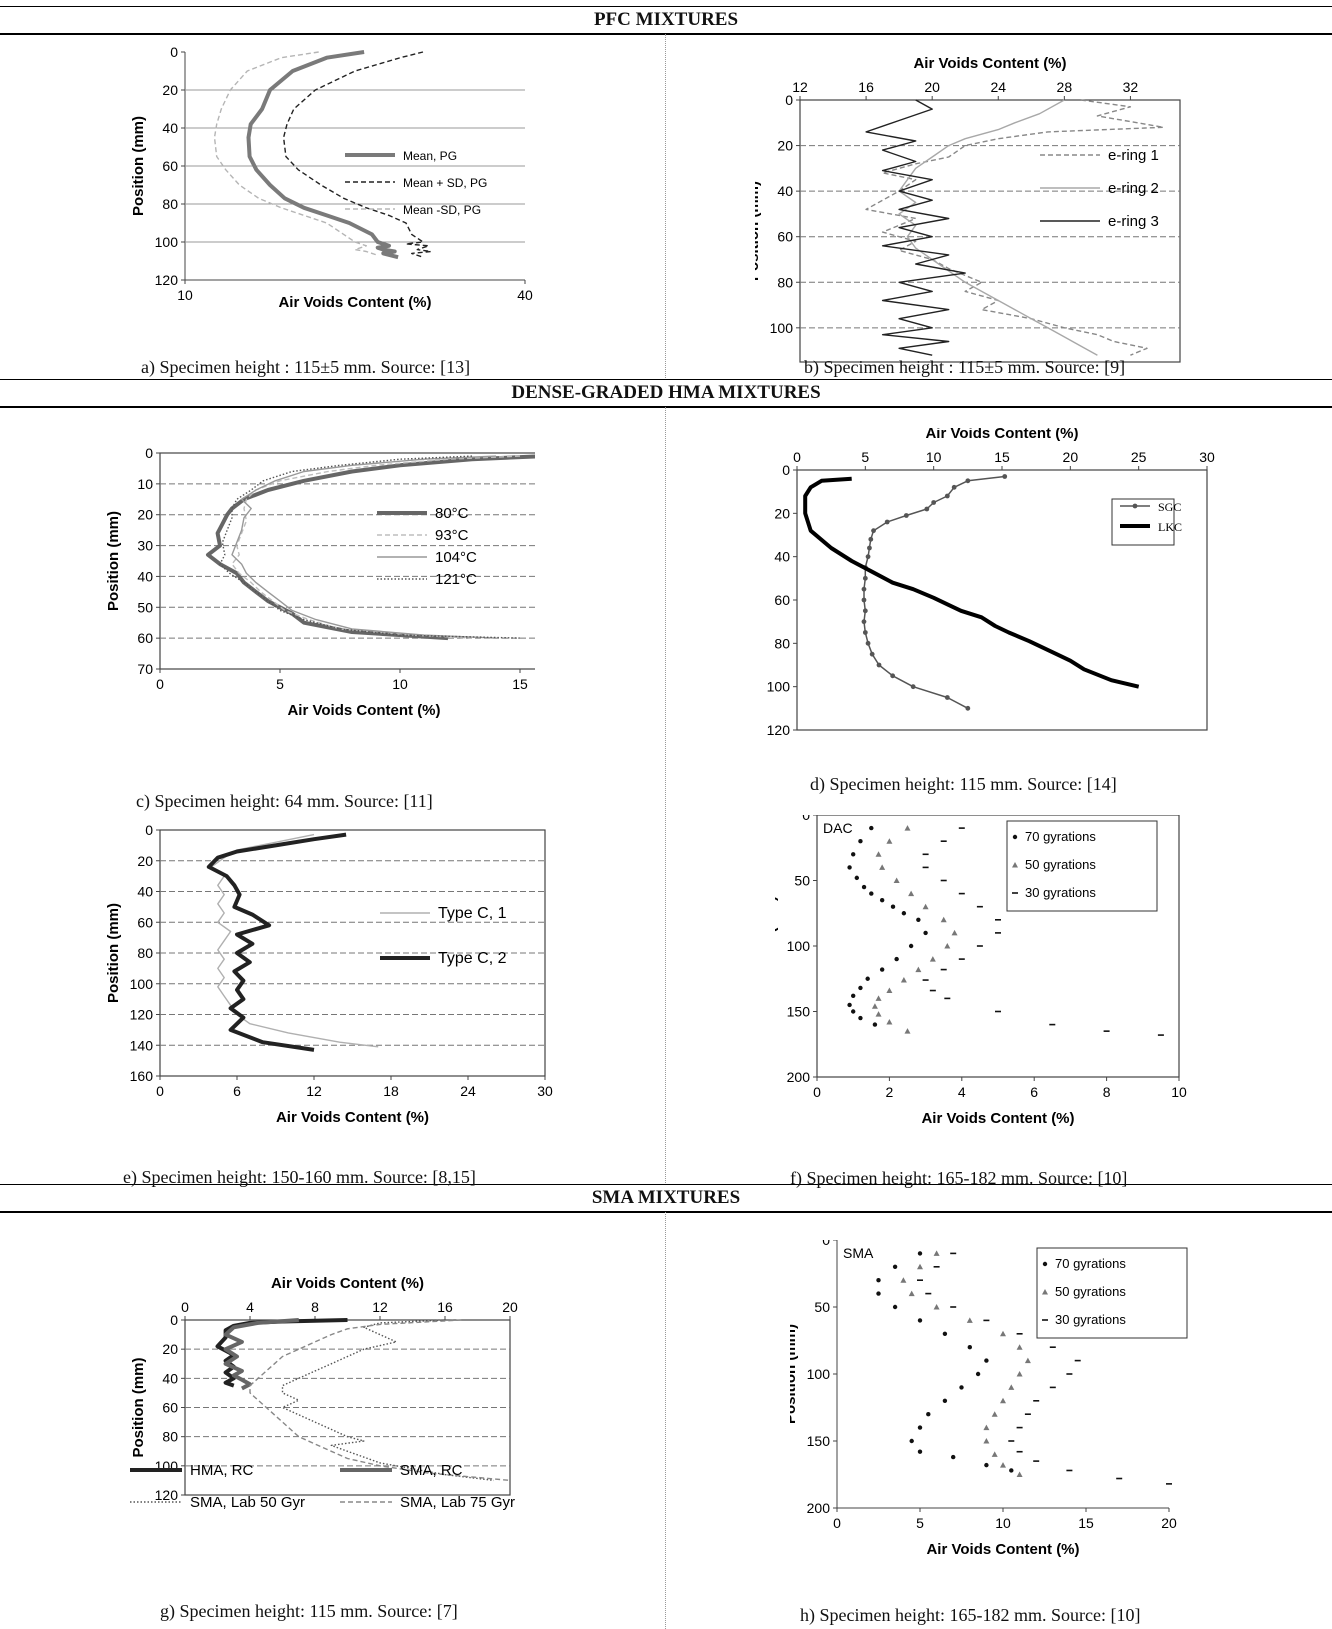 The width and height of the screenshot is (1332, 1629). What do you see at coordinates (456, 579) in the screenshot?
I see `legend-label: 121°C` at bounding box center [456, 579].